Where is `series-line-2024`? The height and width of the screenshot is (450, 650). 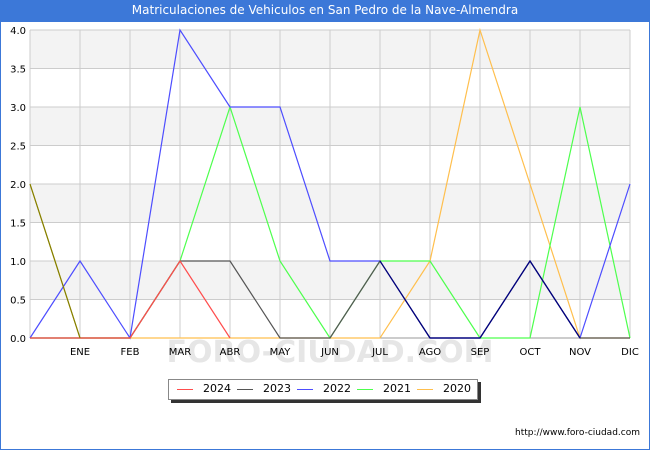 series-line-2024 is located at coordinates (130, 299).